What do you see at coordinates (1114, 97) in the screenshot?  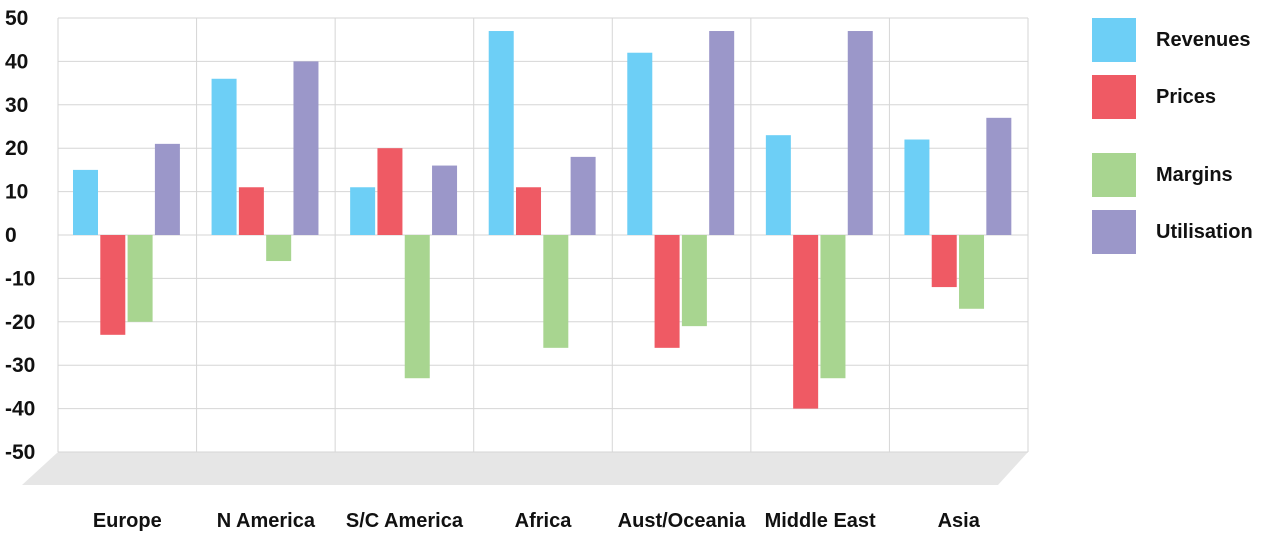 I see `legend-swatch-prices` at bounding box center [1114, 97].